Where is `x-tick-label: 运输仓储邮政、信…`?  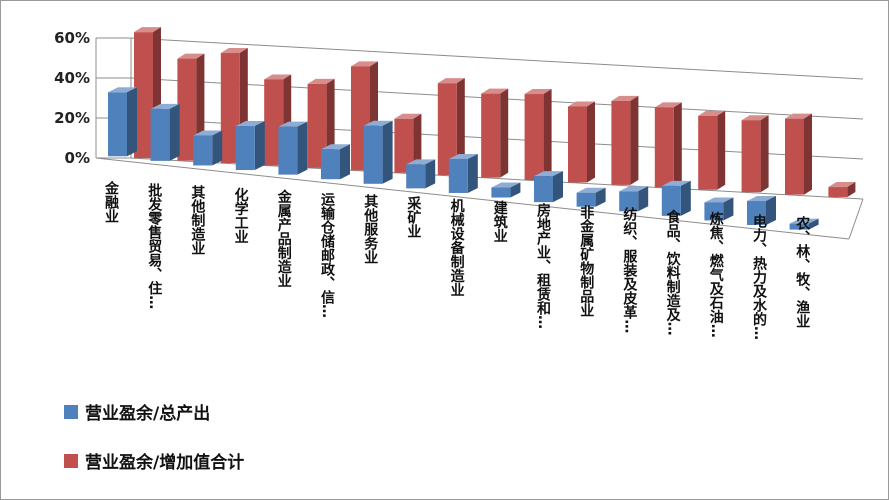
x-tick-label: 运输仓储邮政、信… is located at coordinates (327, 255).